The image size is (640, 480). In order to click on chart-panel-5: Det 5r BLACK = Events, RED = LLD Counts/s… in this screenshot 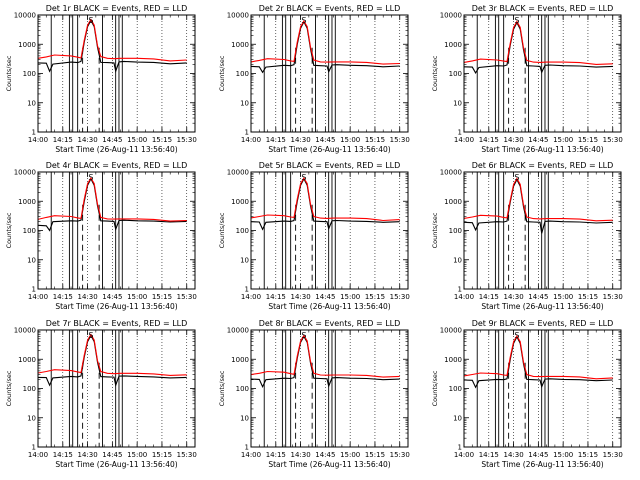, I will do `click(314, 236)`.